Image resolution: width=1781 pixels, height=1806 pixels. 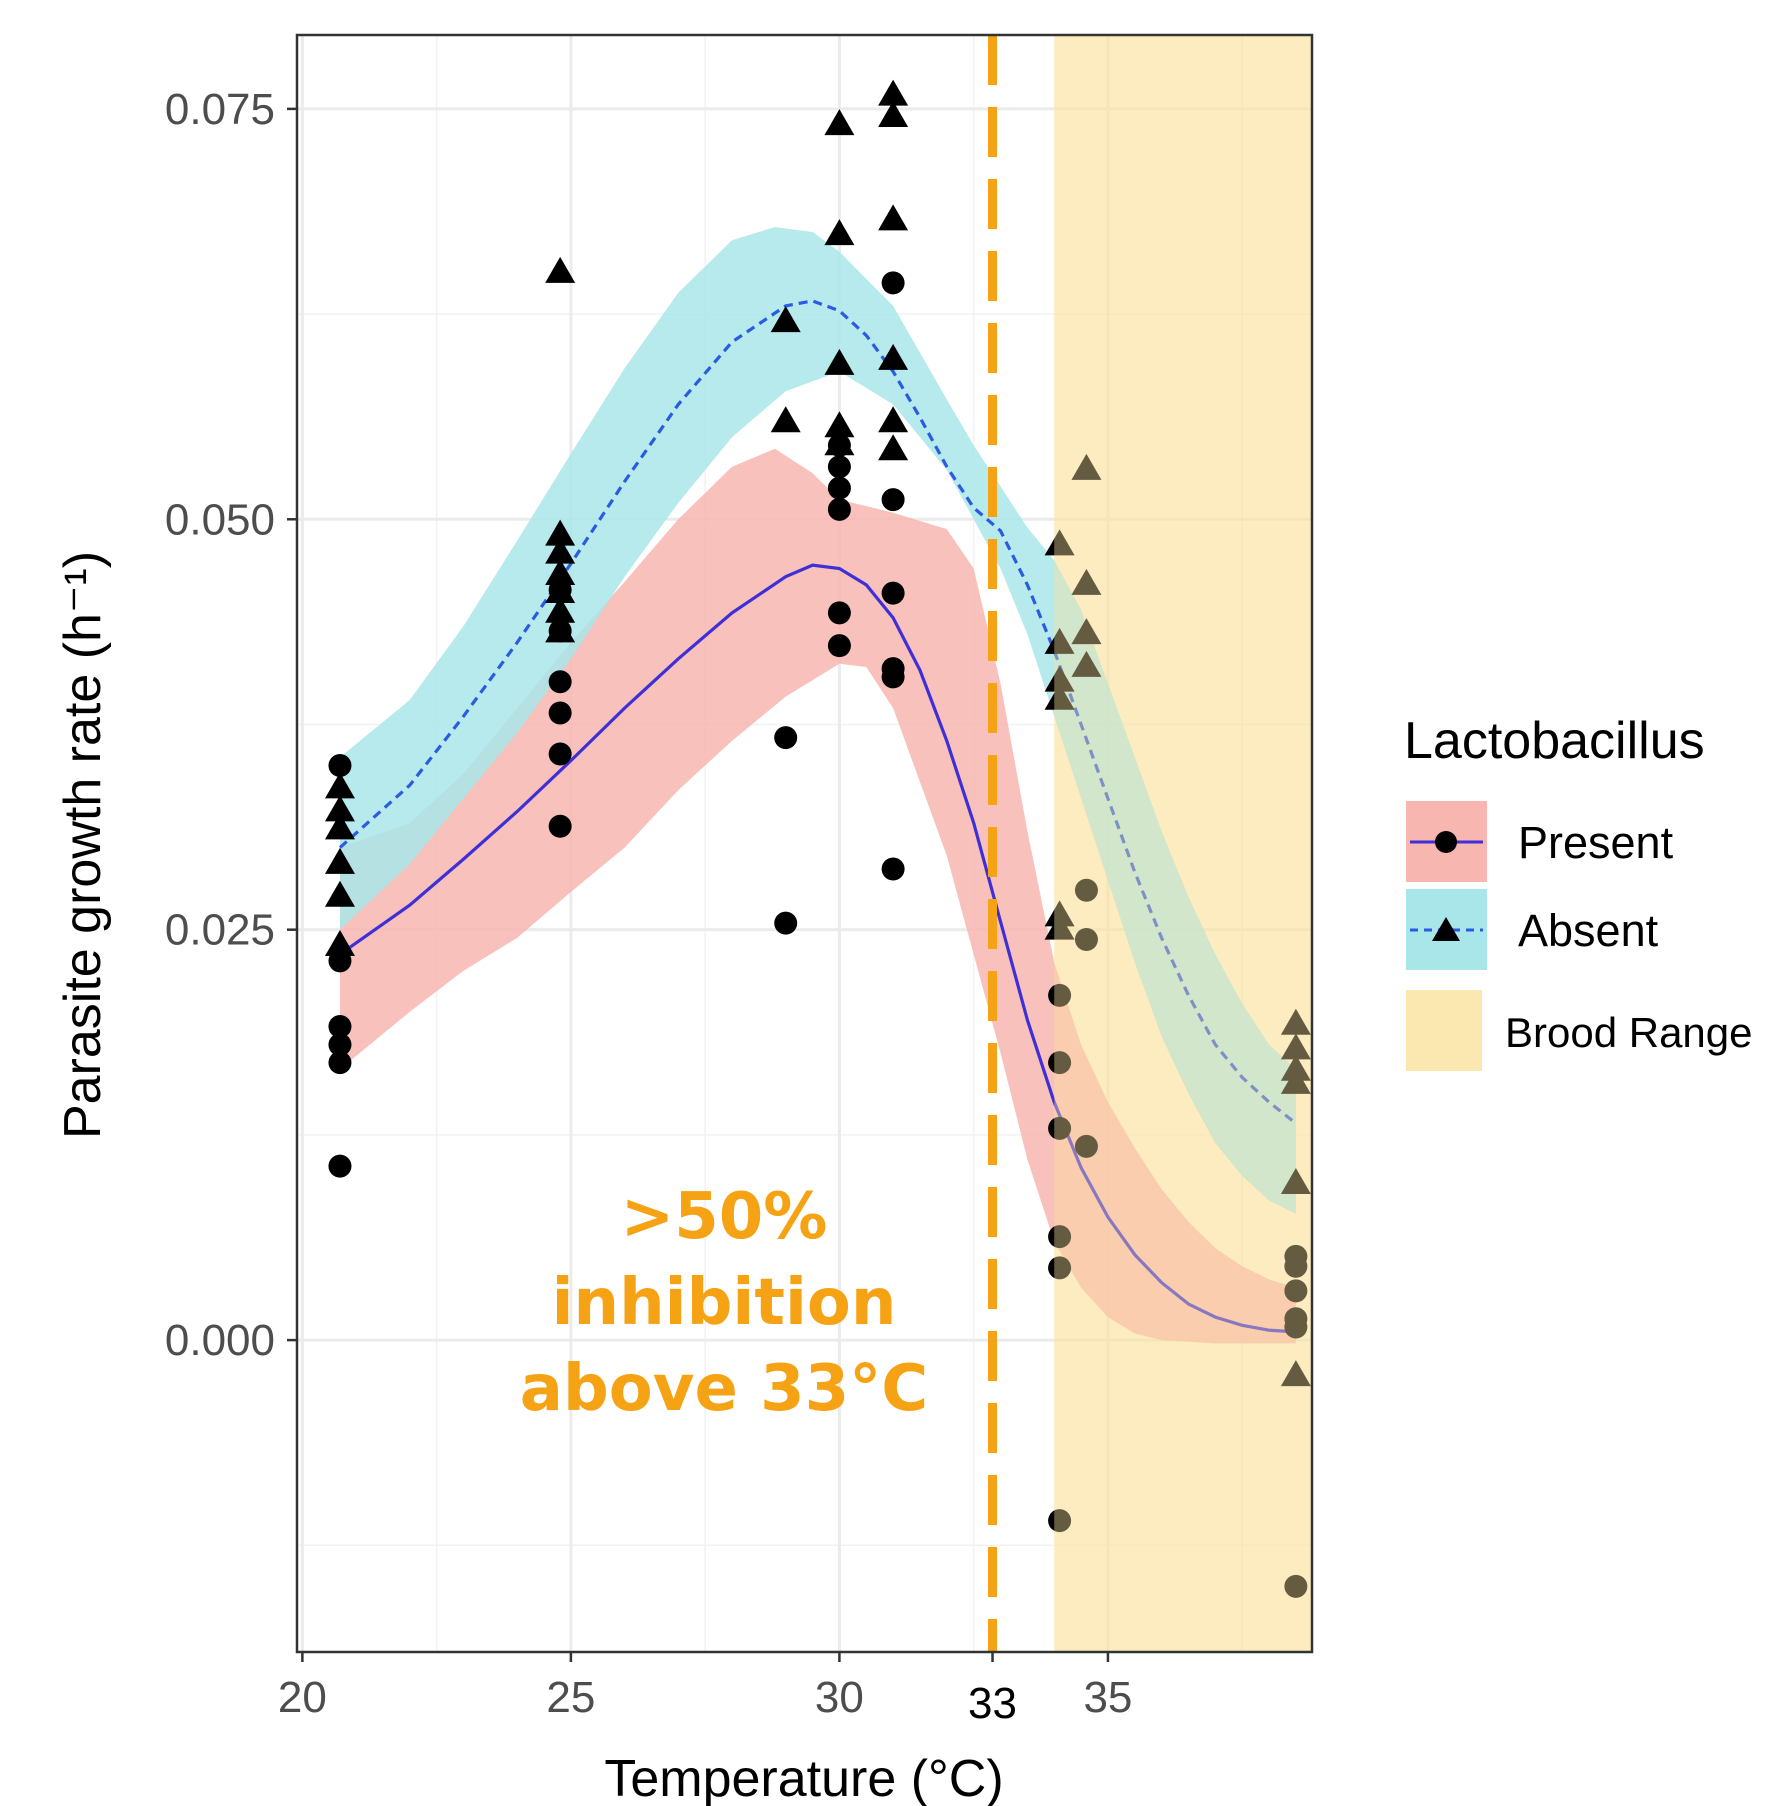 I want to click on x-tick-label: 30, so click(x=839, y=1697).